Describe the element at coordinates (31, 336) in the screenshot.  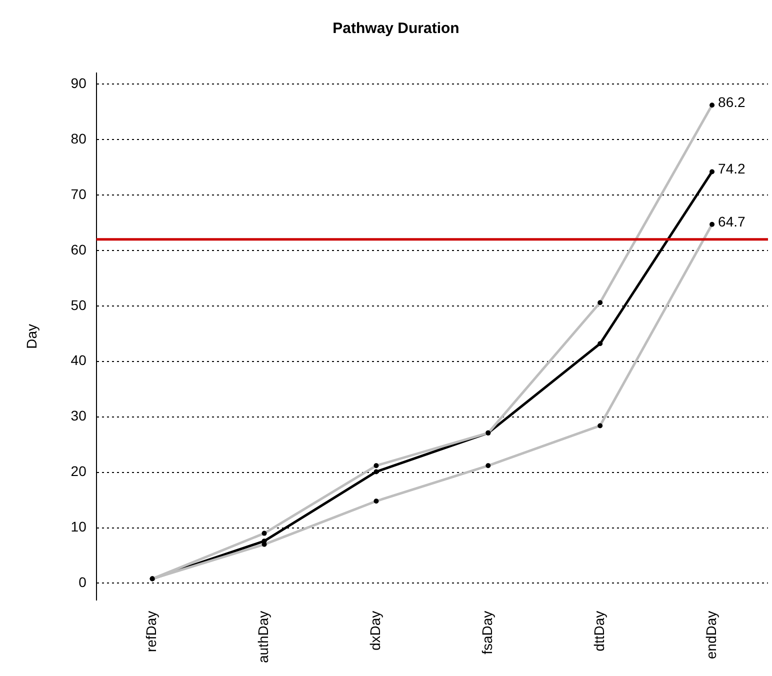
I see `y-axis-title: Day` at that location.